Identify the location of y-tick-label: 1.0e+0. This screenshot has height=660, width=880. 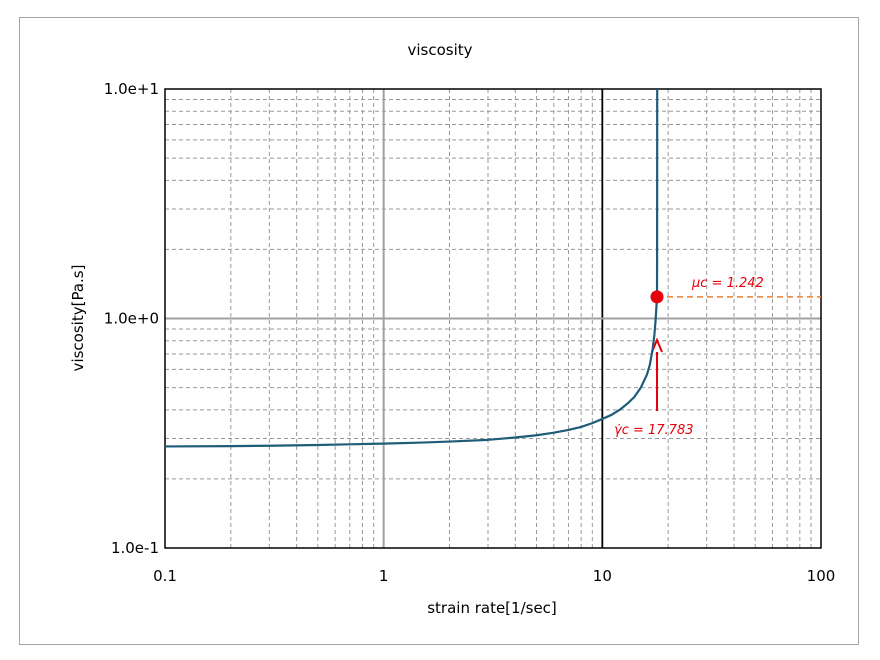
(131, 319).